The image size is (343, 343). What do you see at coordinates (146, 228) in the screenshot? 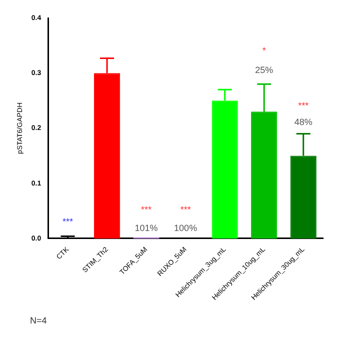
I see `annotation: 101%` at bounding box center [146, 228].